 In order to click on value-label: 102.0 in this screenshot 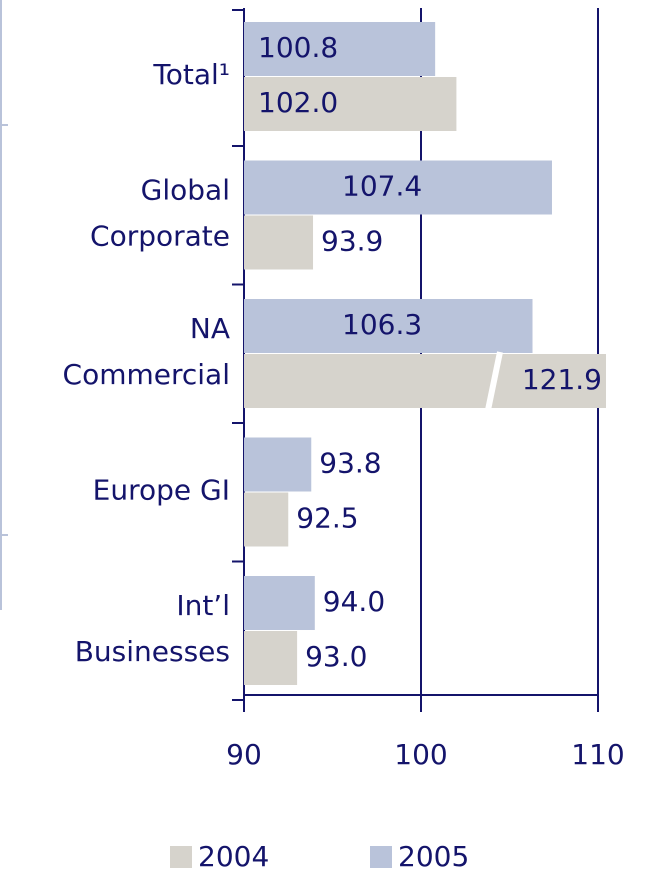, I will do `click(298, 102)`.